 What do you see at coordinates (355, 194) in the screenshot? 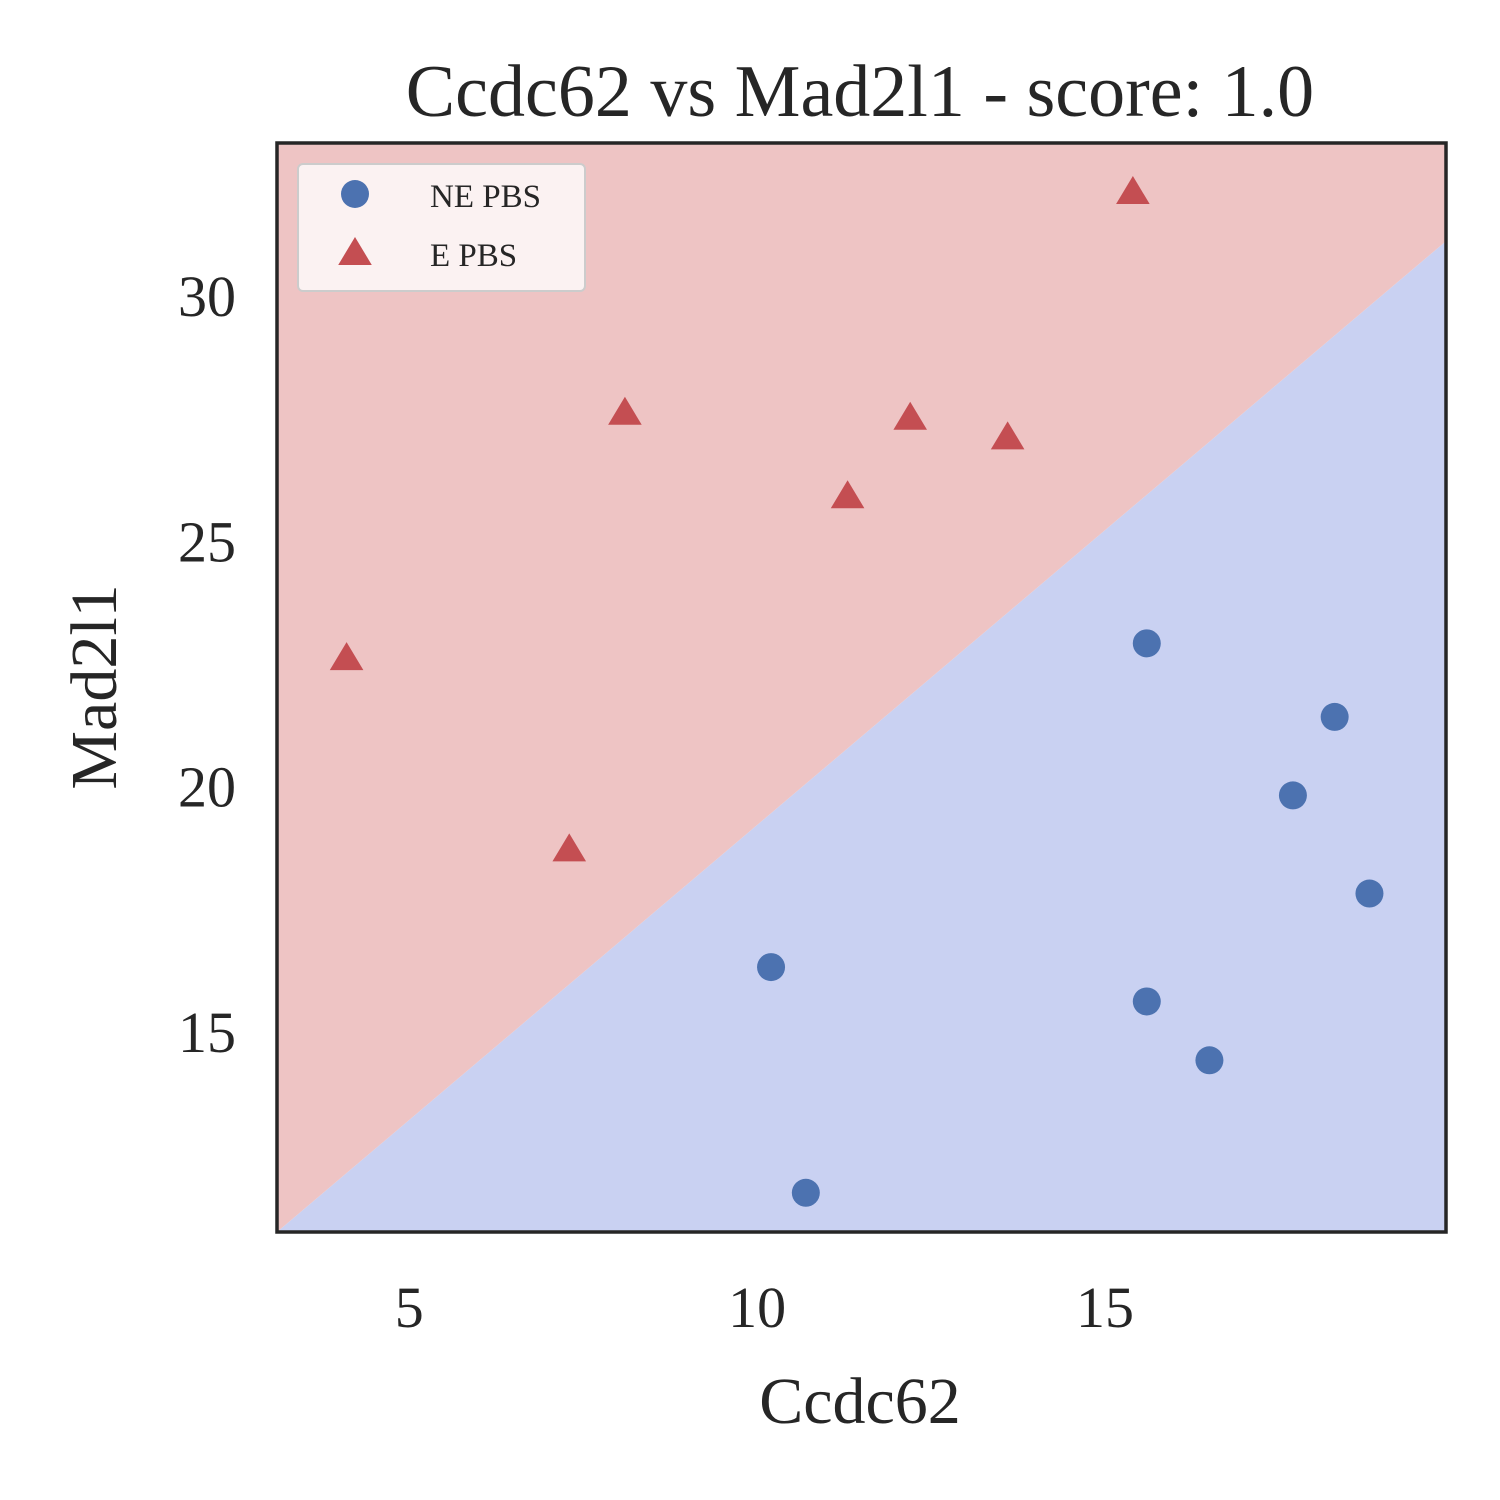
I see `legend-marker-ne-pbs` at bounding box center [355, 194].